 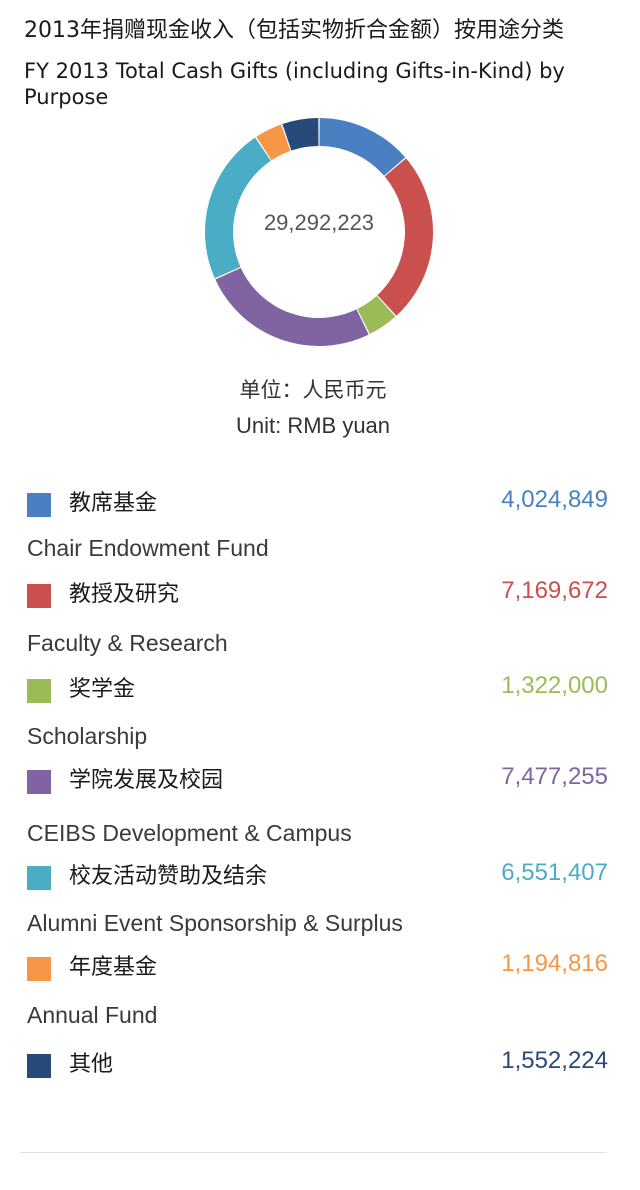 I want to click on legend-item: 教席基金 4,024,849, so click(x=319, y=502).